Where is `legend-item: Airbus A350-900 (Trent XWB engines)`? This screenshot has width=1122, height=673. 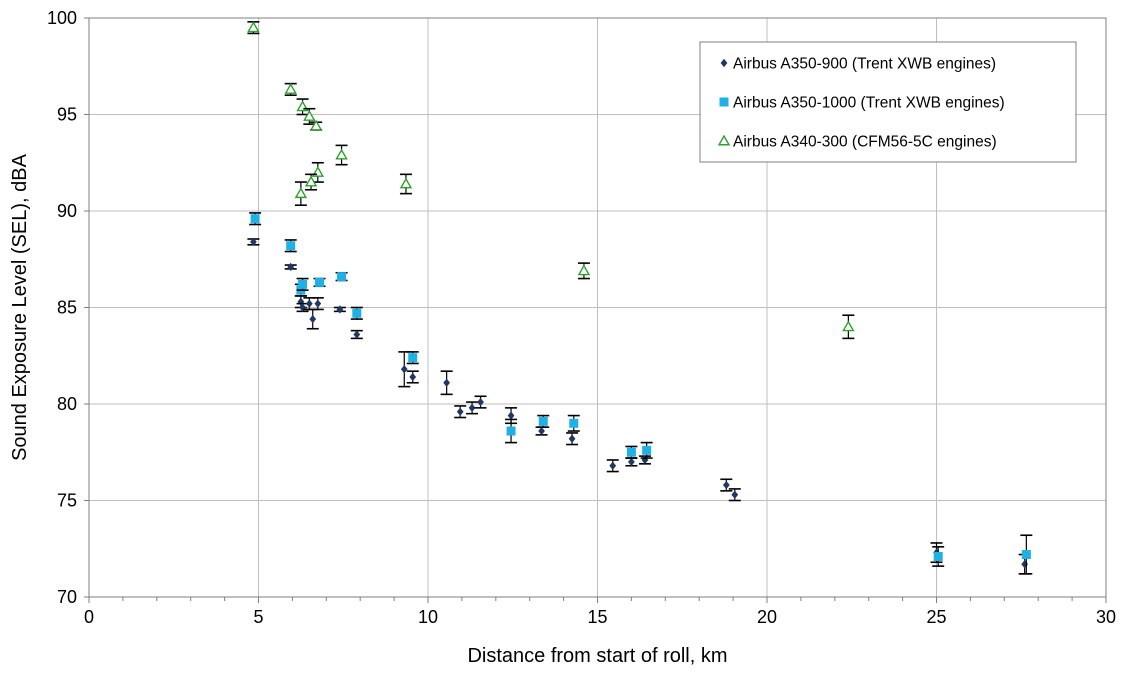 legend-item: Airbus A350-900 (Trent XWB engines) is located at coordinates (858, 64).